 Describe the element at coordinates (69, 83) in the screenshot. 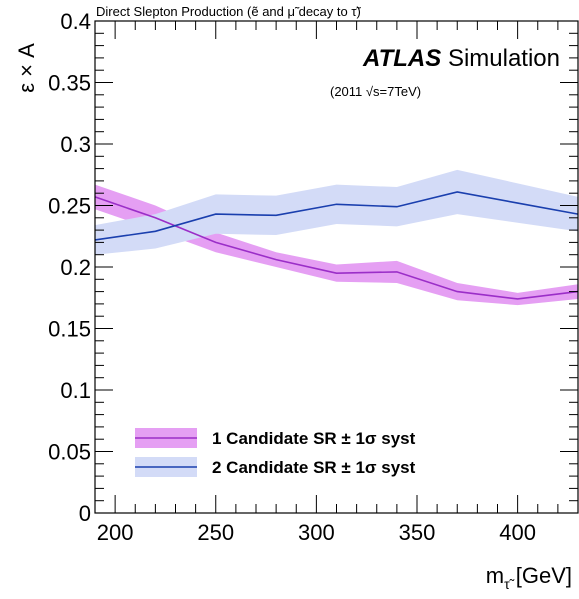

I see `y-tick-label: 0.35` at that location.